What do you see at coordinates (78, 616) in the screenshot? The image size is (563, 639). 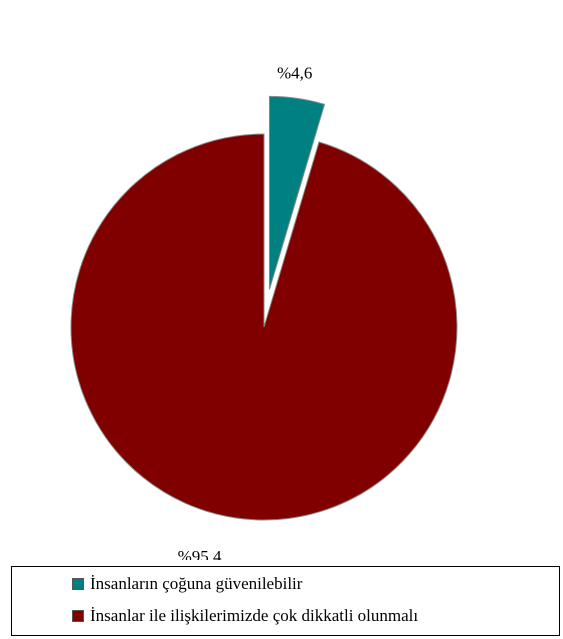 I see `legend-swatch-careful` at bounding box center [78, 616].